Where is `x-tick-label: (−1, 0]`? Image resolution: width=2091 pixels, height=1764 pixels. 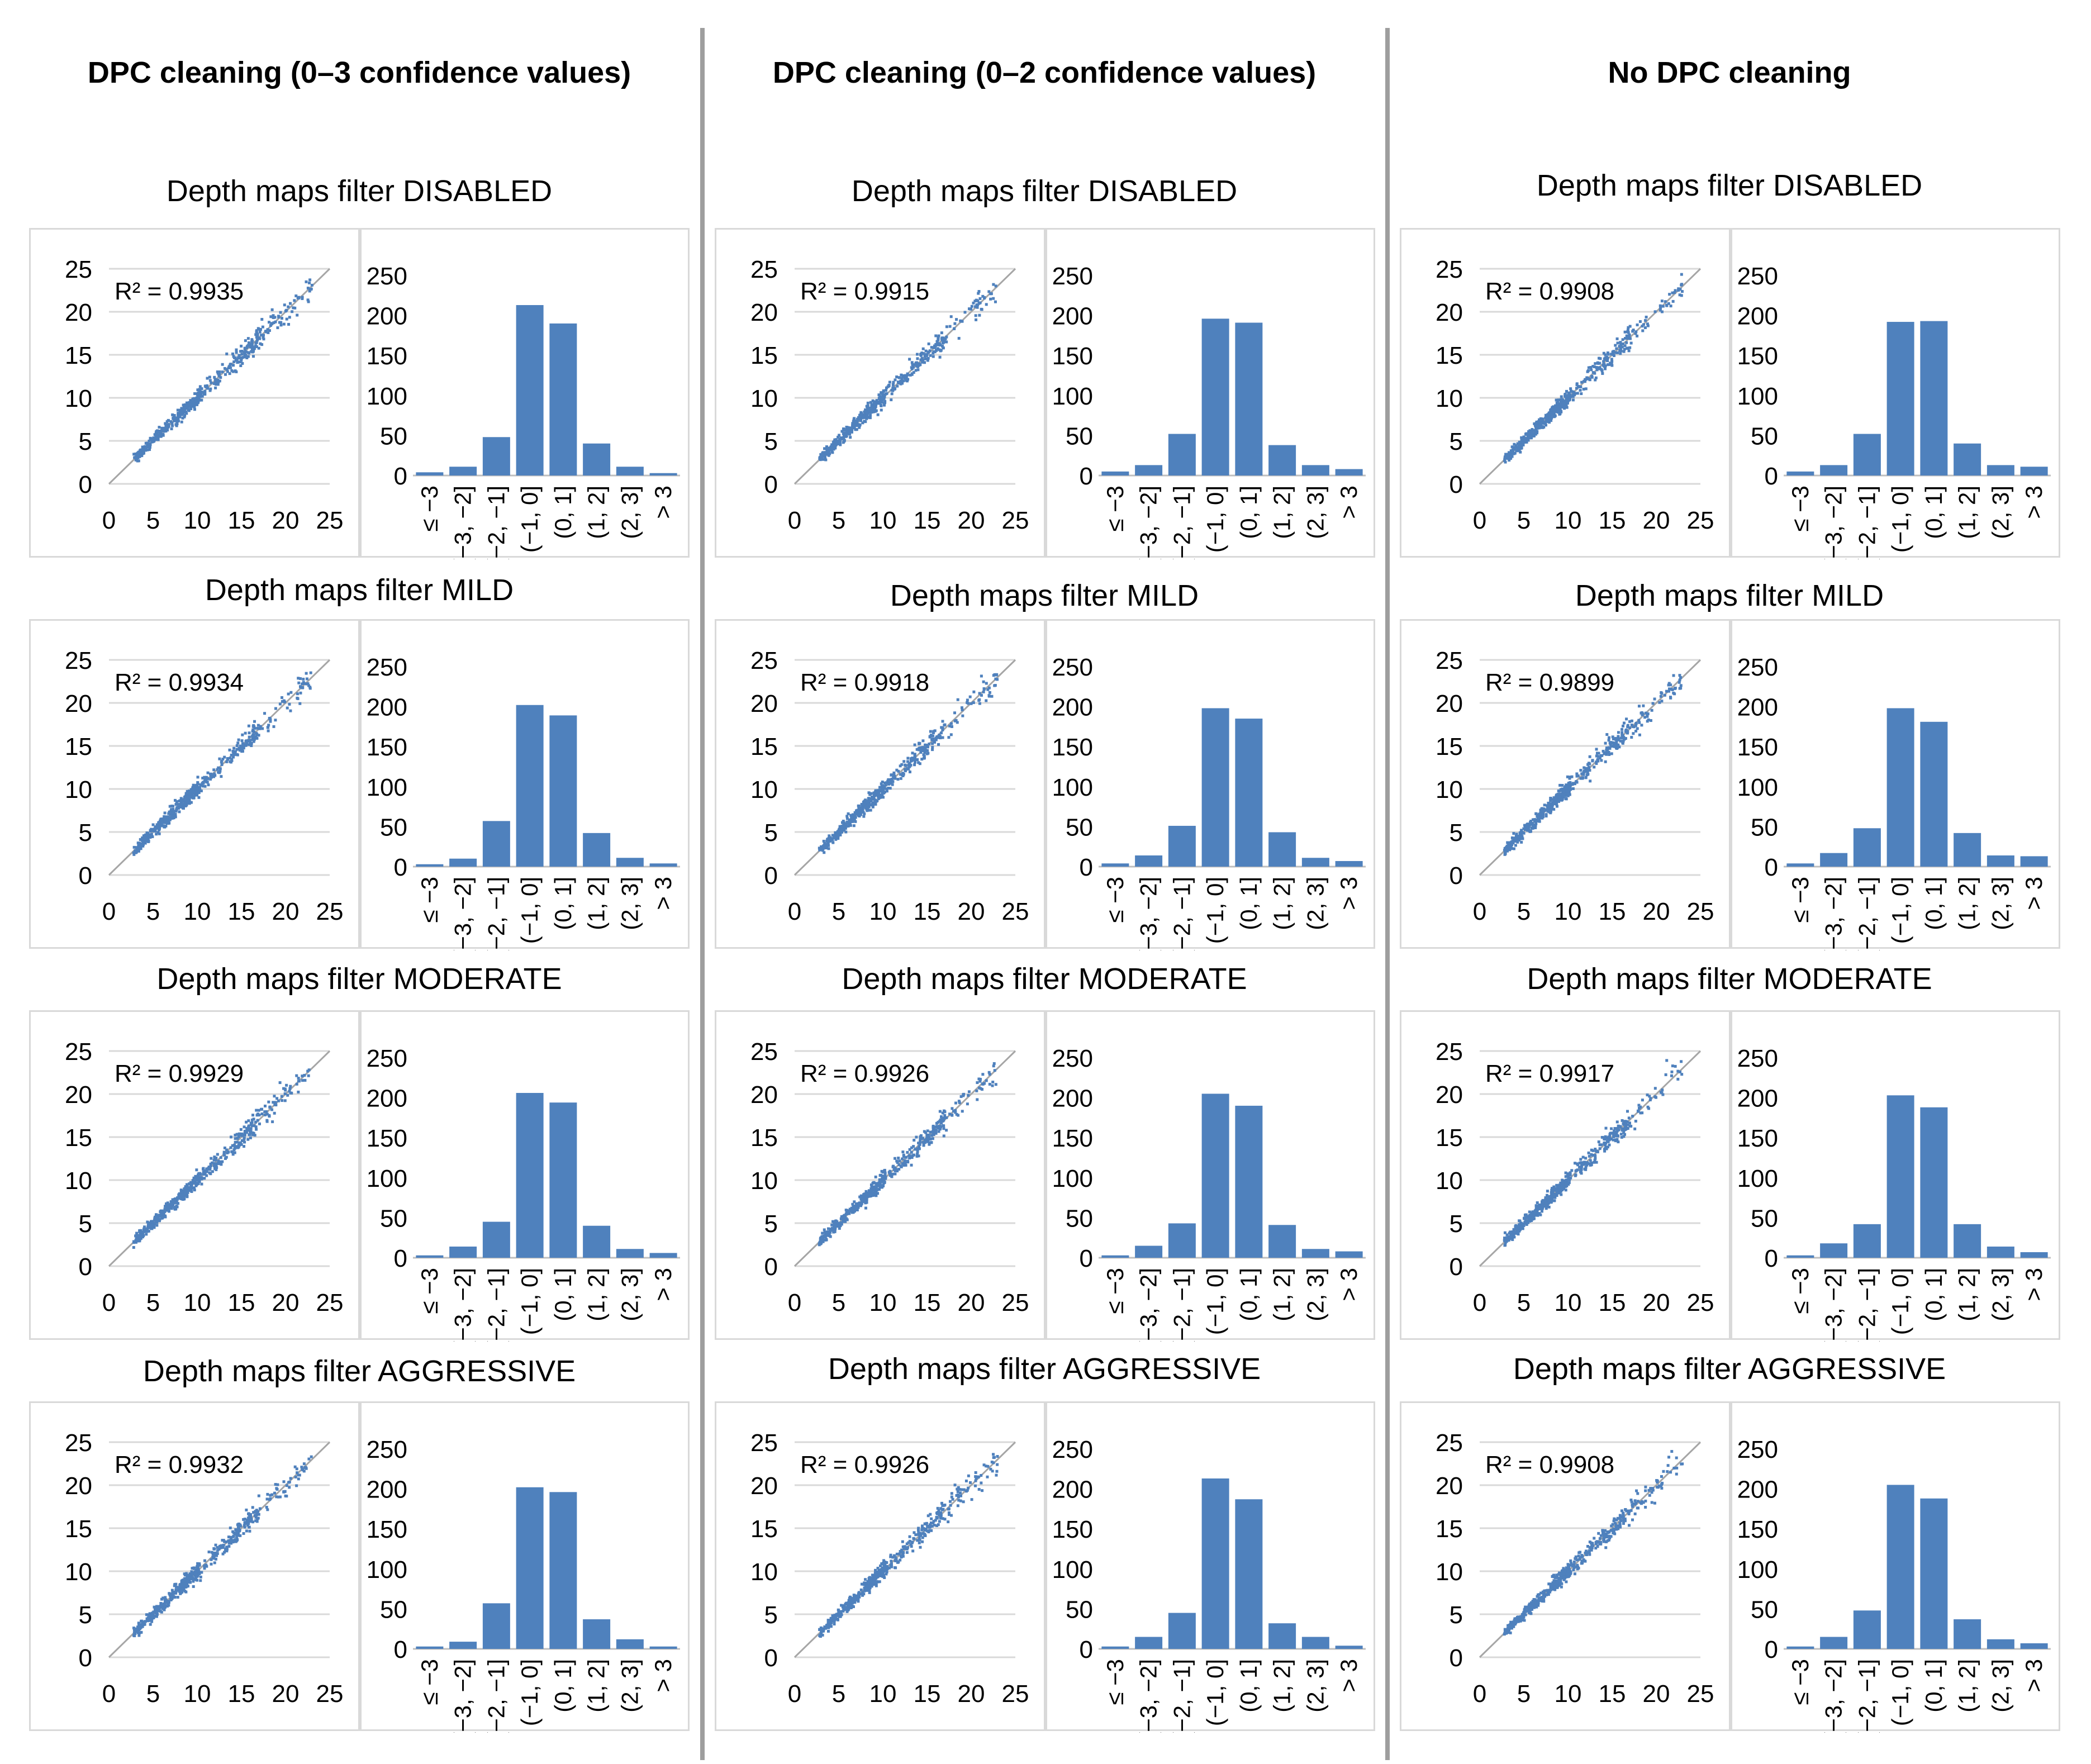
x-tick-label: (−1, 0] is located at coordinates (530, 1301).